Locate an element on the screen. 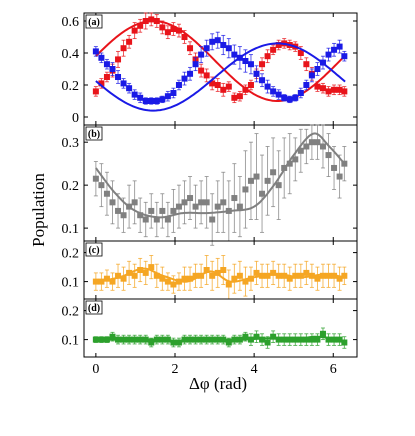 The height and width of the screenshot is (436, 415). panel-c: 0.1 0.2 (c) is located at coordinates (210, 270).